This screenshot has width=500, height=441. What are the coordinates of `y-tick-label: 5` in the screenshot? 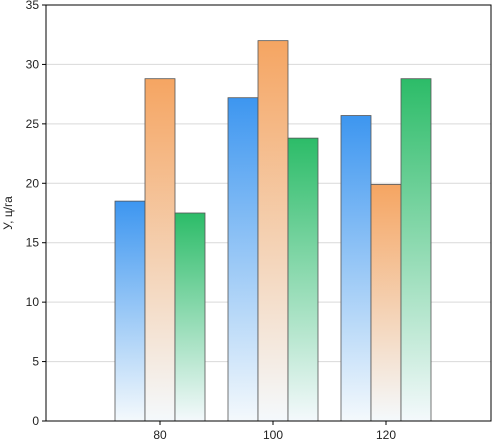 It's located at (35, 362).